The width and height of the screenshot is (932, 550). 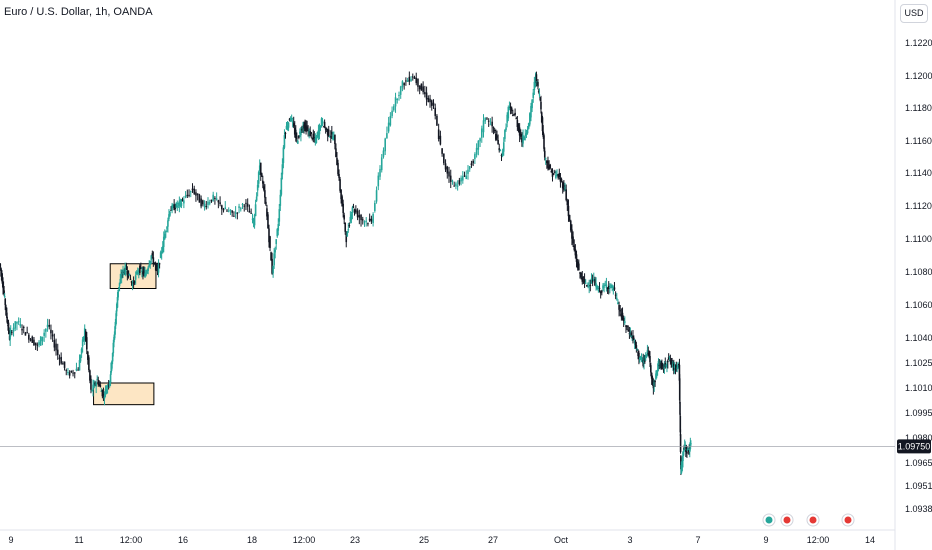 What do you see at coordinates (914, 446) in the screenshot?
I see `last-price-label: 1.09750` at bounding box center [914, 446].